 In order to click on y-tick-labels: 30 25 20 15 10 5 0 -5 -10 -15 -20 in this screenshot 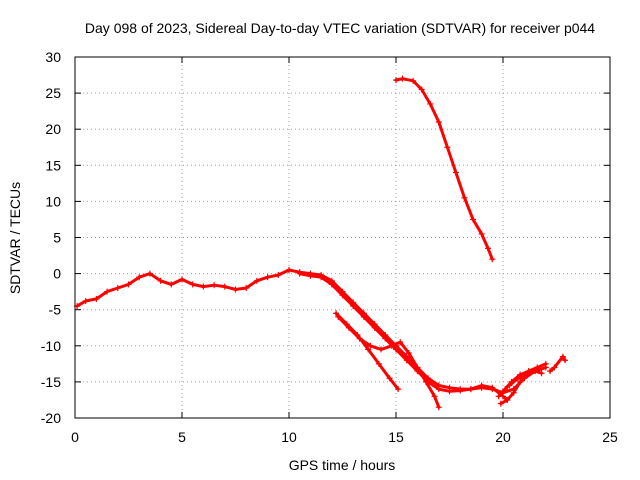, I will do `click(51, 237)`.